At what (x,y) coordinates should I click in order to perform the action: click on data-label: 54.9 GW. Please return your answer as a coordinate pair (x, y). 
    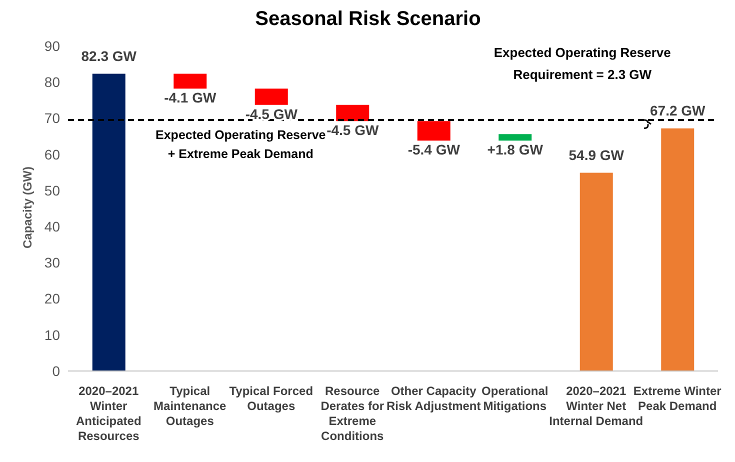
    Looking at the image, I should click on (596, 154).